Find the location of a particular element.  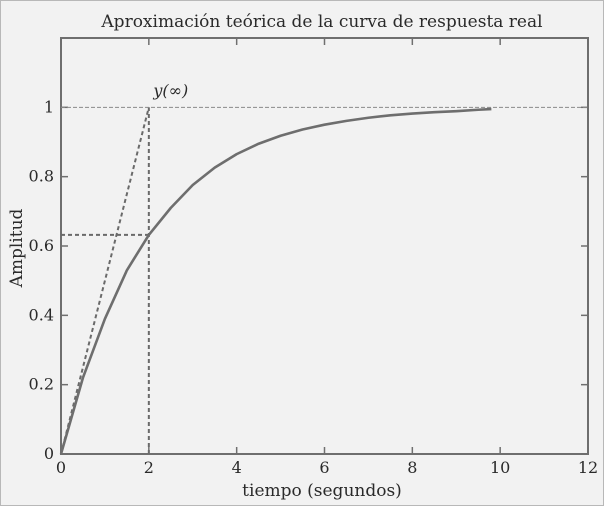

y-tick-label: 0 is located at coordinates (49, 453).